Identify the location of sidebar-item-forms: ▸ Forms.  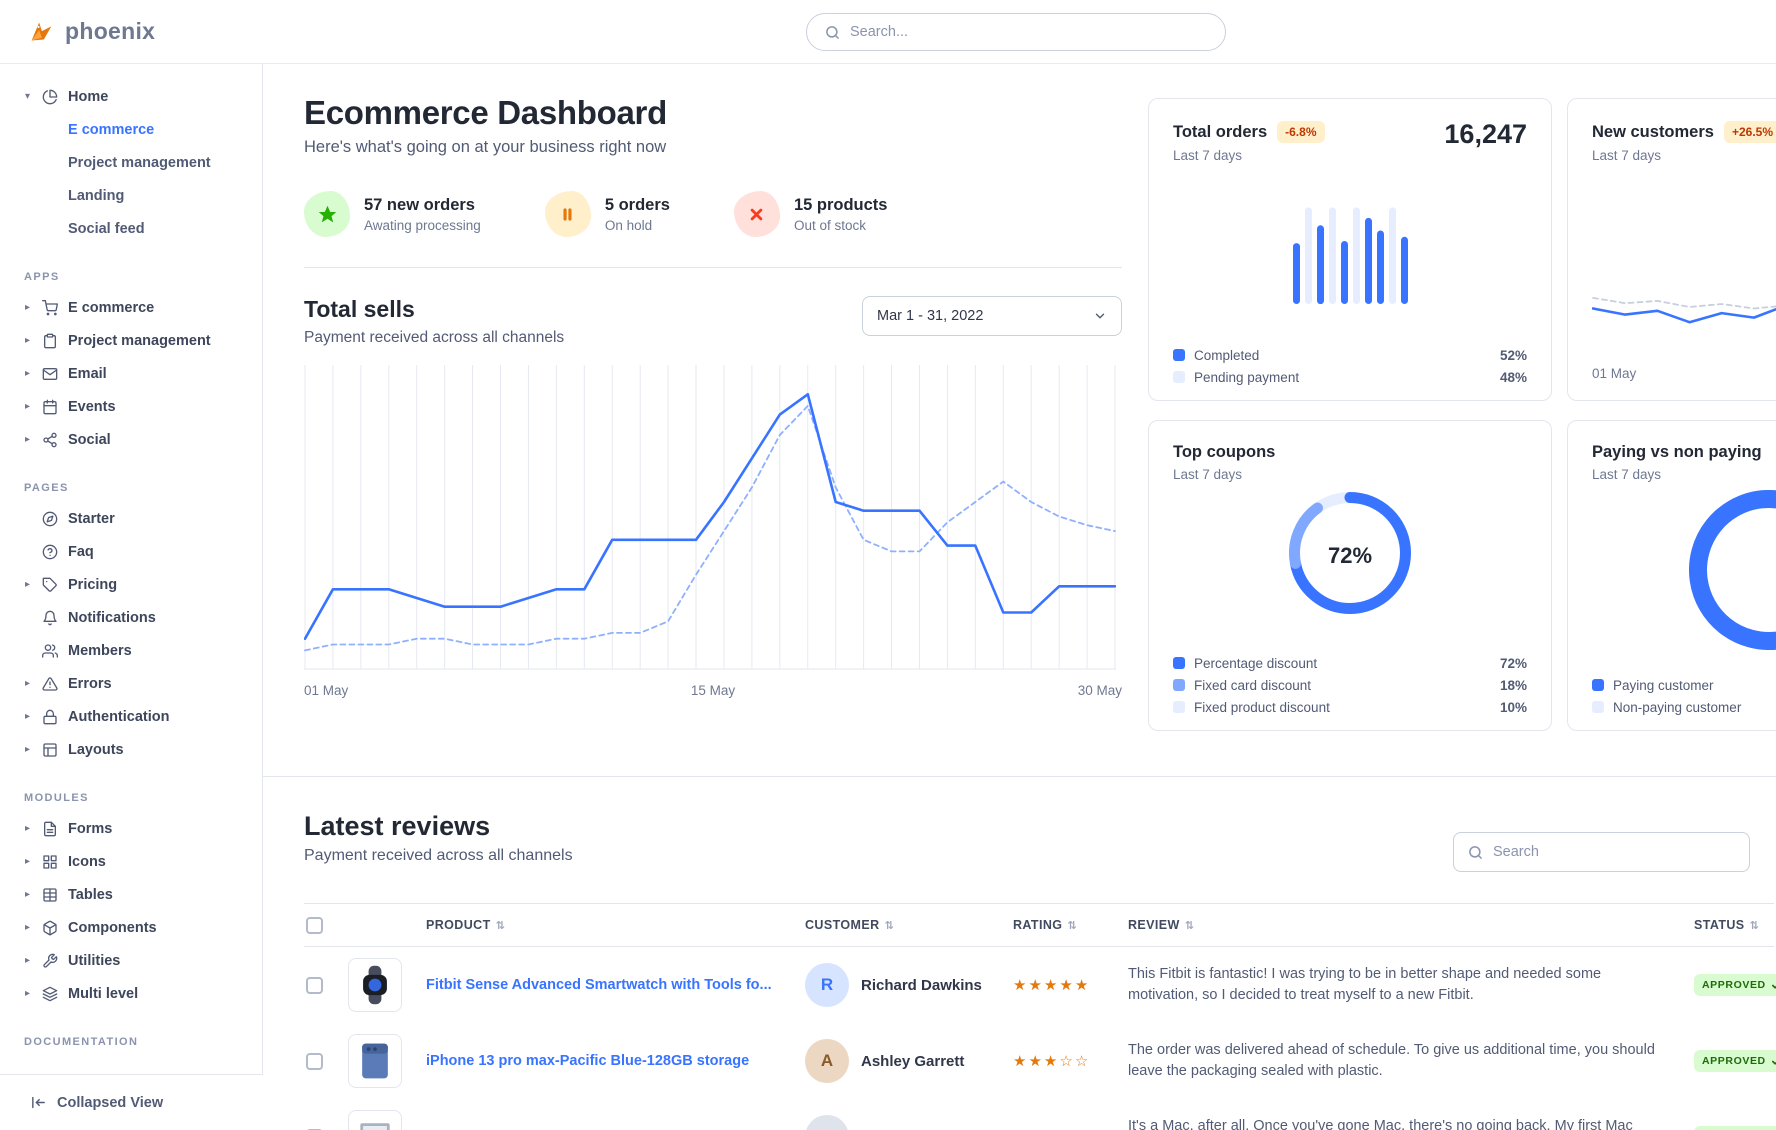
(132, 828).